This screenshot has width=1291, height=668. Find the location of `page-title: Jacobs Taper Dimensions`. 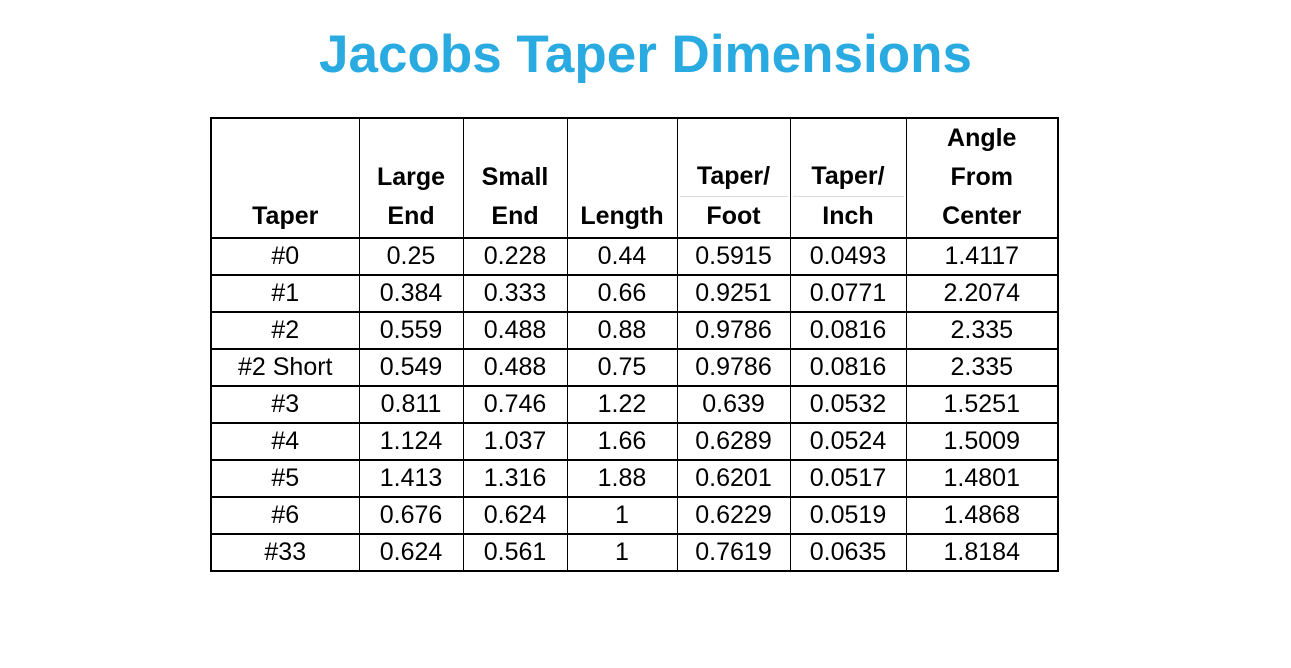

page-title: Jacobs Taper Dimensions is located at coordinates (645, 54).